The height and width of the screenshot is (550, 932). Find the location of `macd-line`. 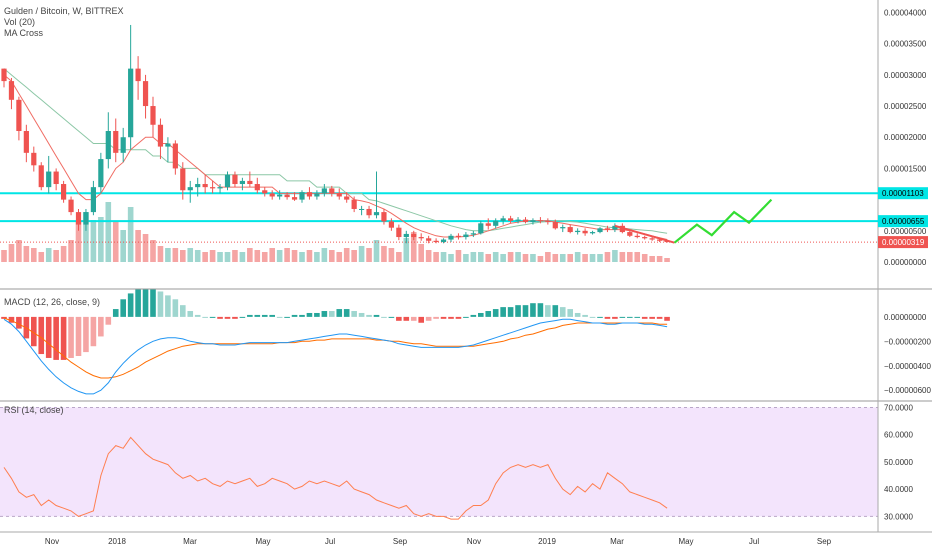

macd-line is located at coordinates (335, 356).